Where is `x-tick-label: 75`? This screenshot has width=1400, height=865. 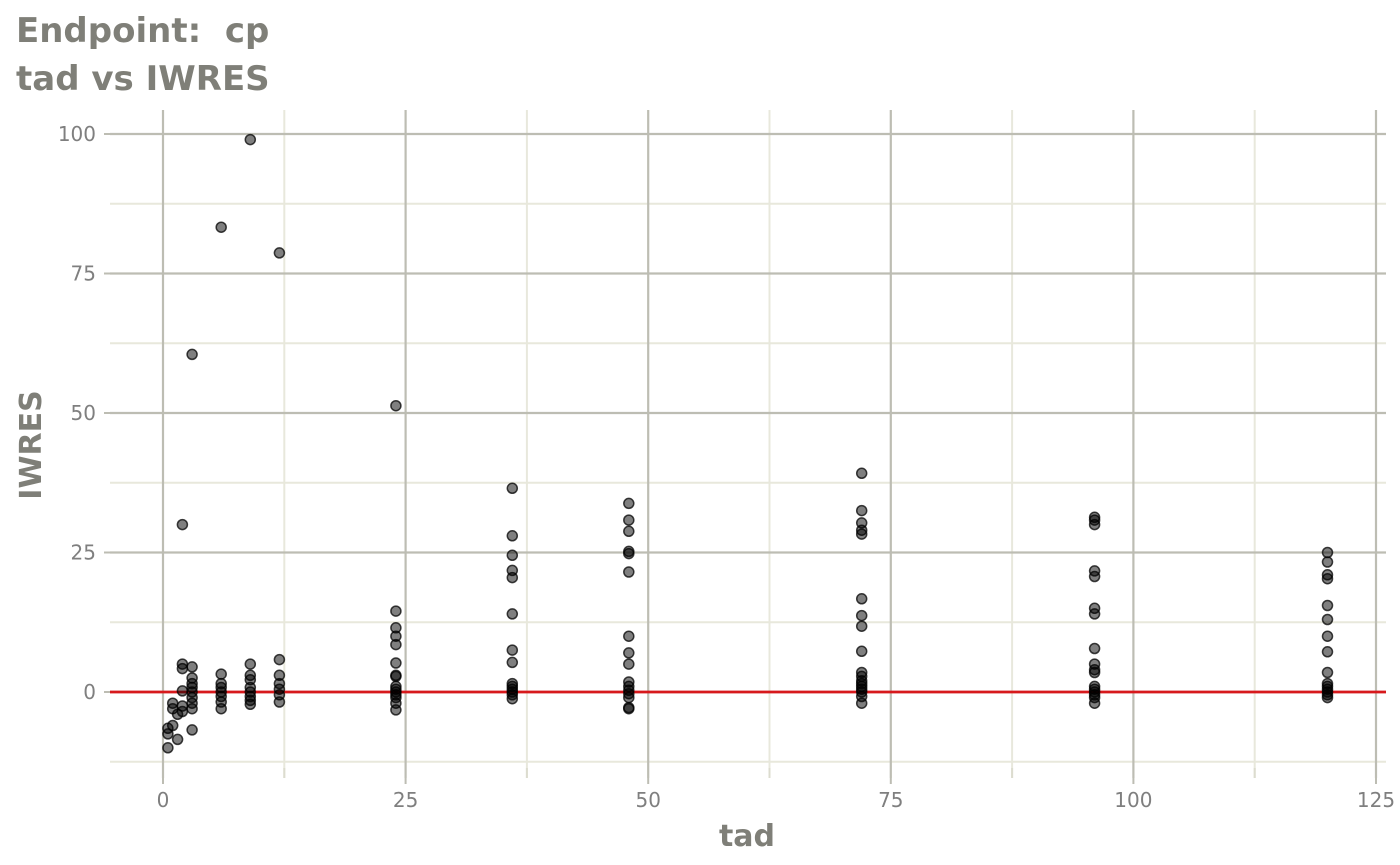
x-tick-label: 75 is located at coordinates (890, 800).